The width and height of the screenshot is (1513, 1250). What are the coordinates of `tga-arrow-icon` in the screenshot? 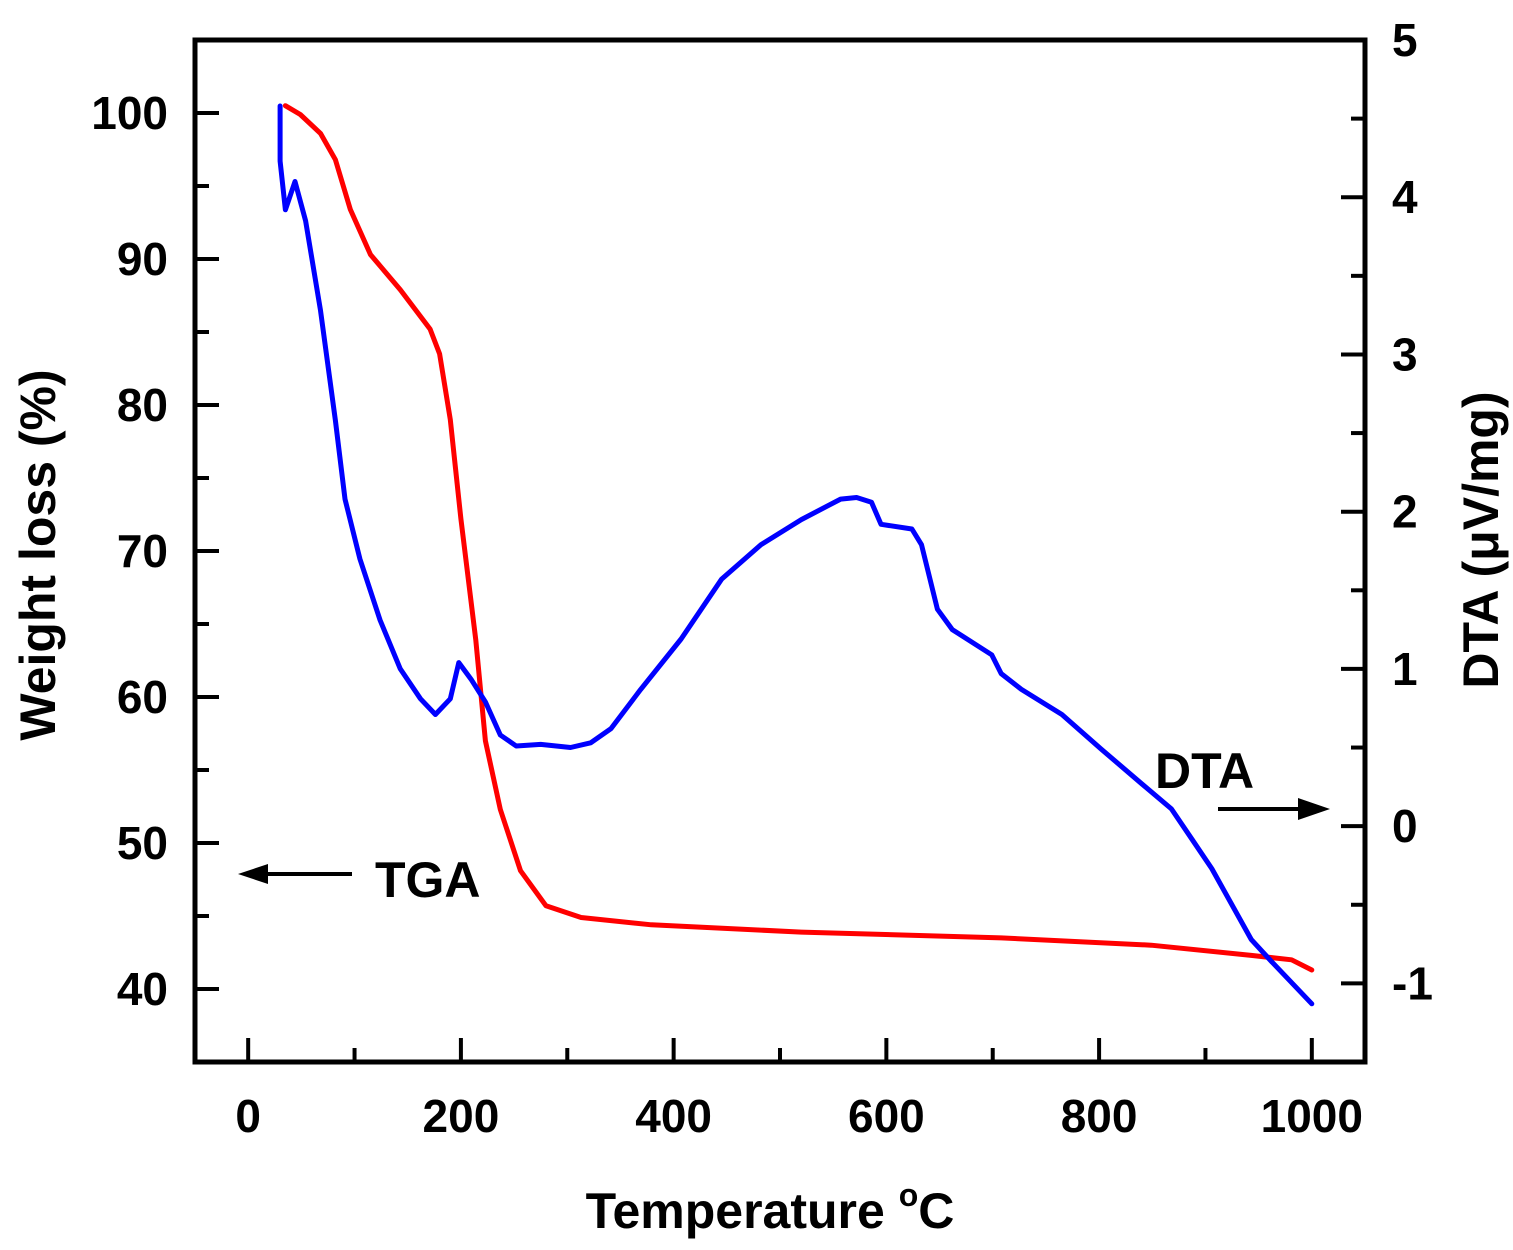 It's located at (295, 874).